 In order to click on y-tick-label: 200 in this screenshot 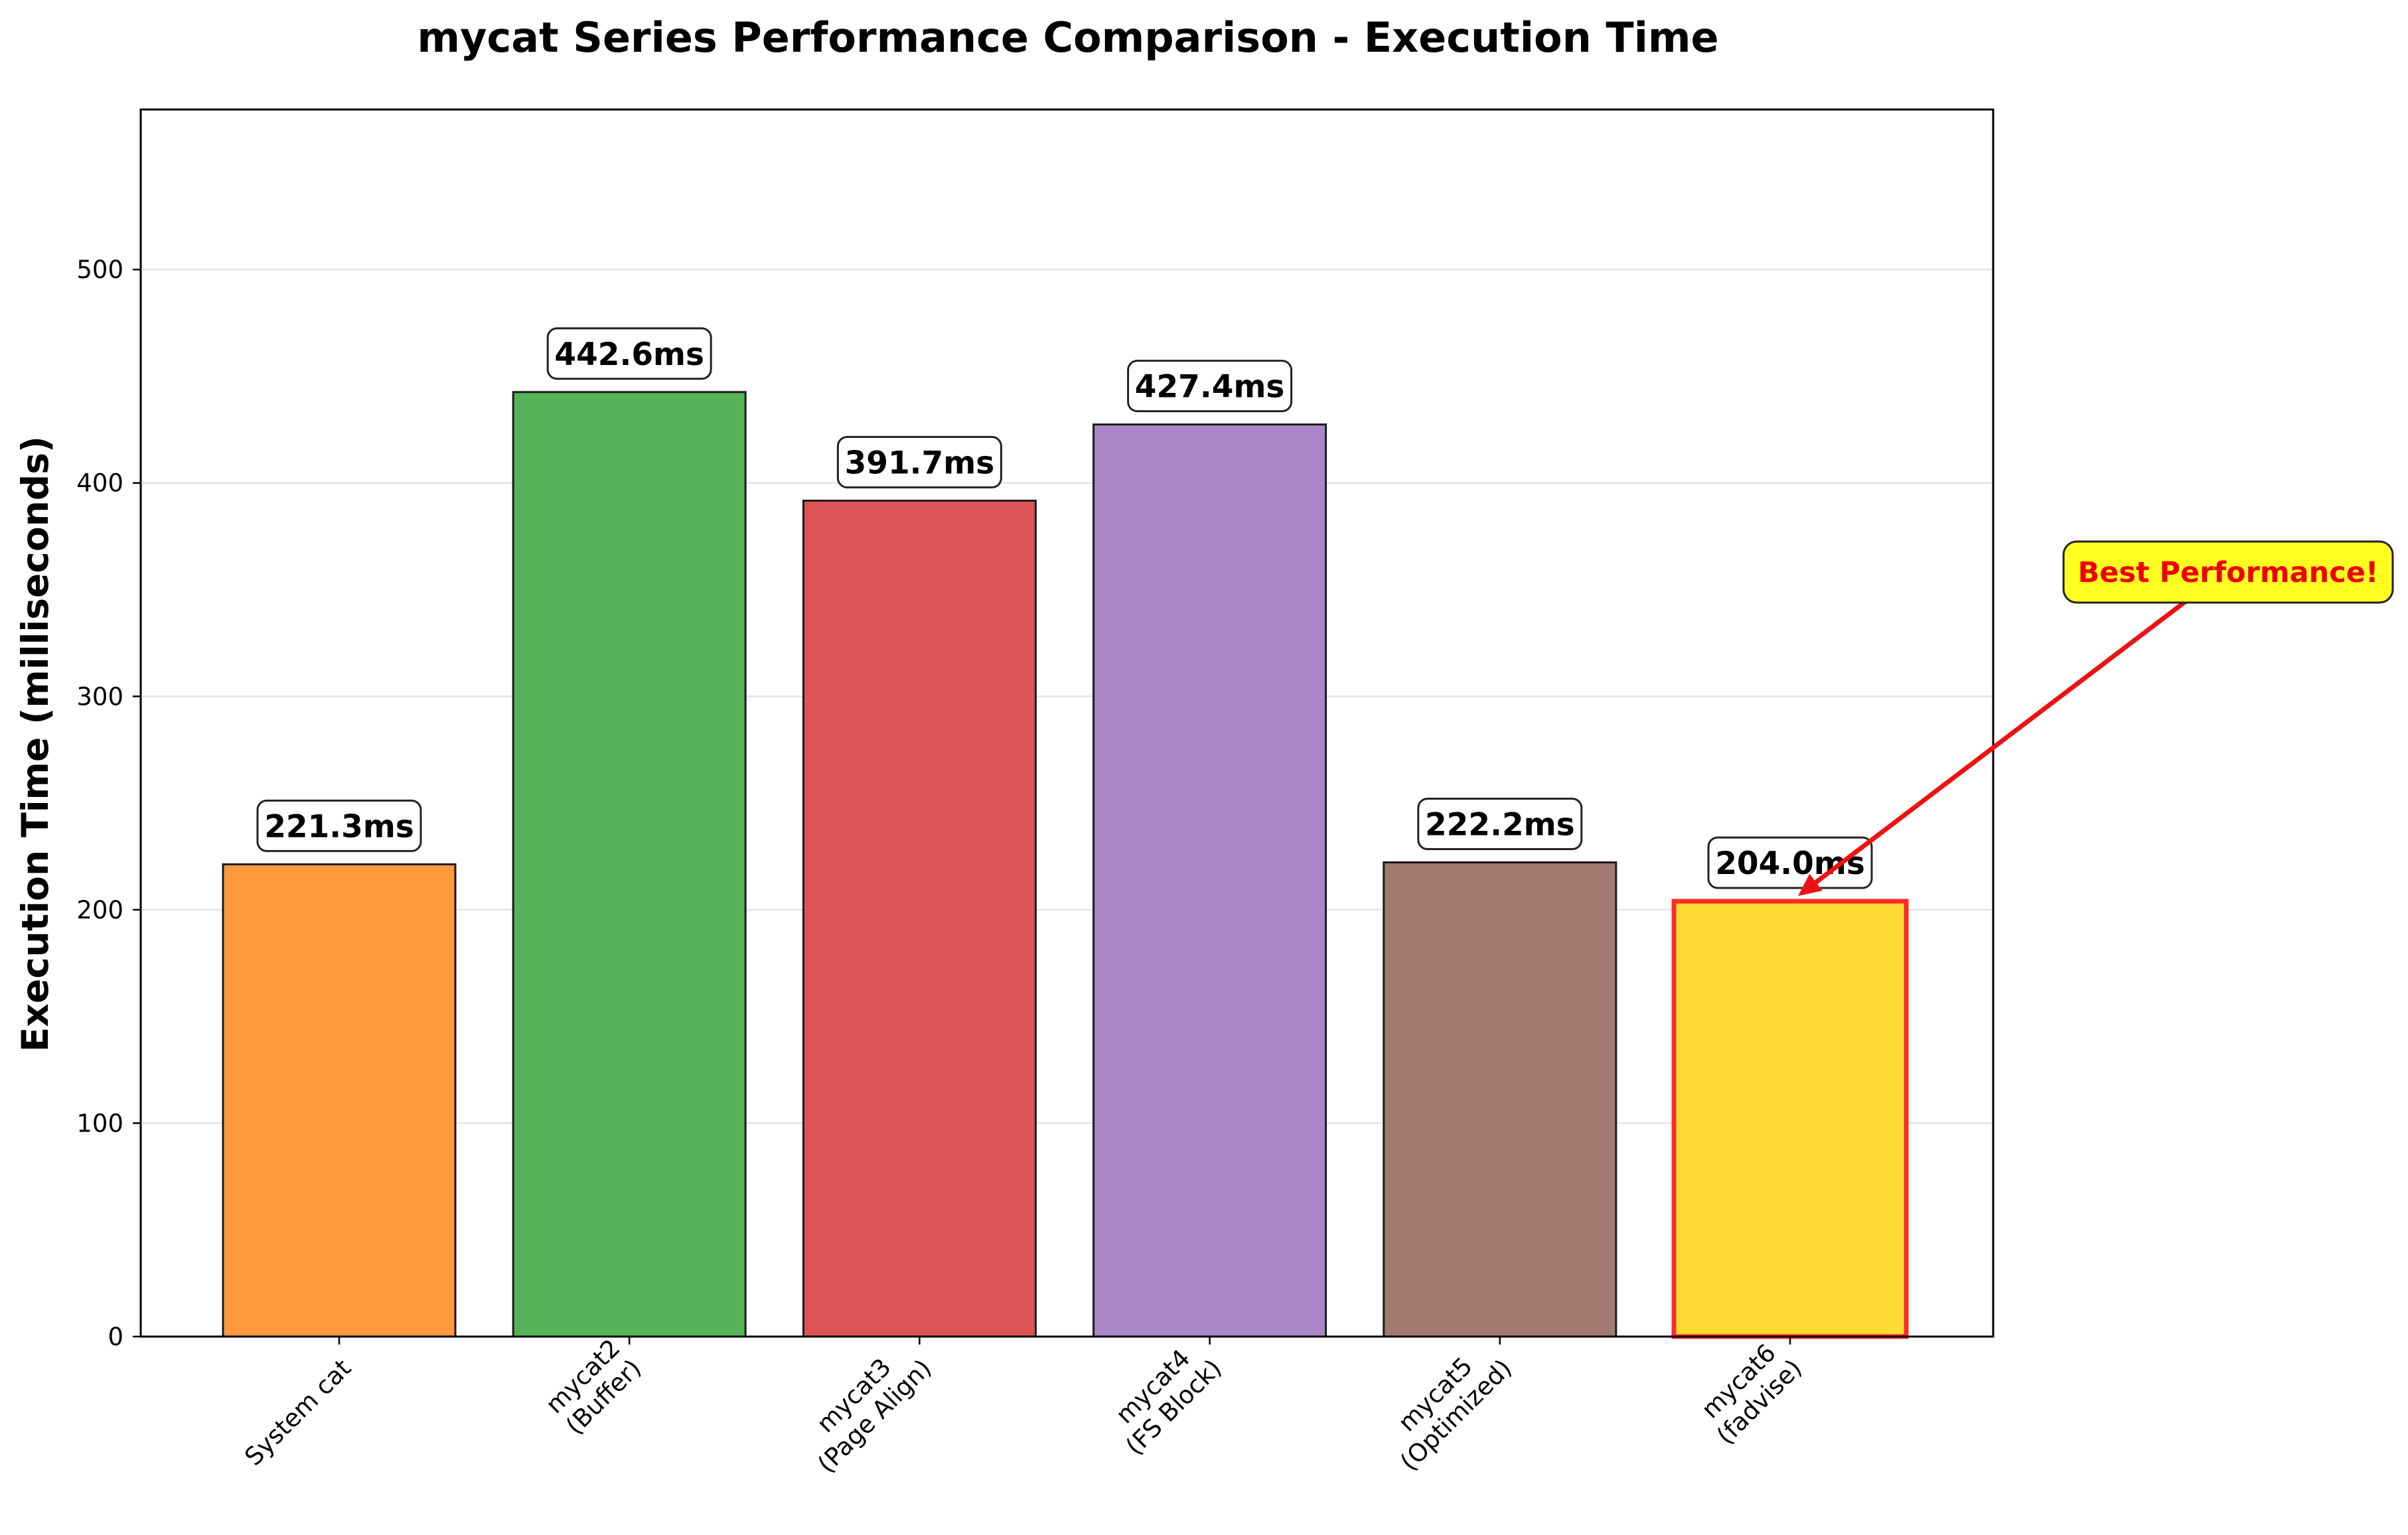, I will do `click(99, 910)`.